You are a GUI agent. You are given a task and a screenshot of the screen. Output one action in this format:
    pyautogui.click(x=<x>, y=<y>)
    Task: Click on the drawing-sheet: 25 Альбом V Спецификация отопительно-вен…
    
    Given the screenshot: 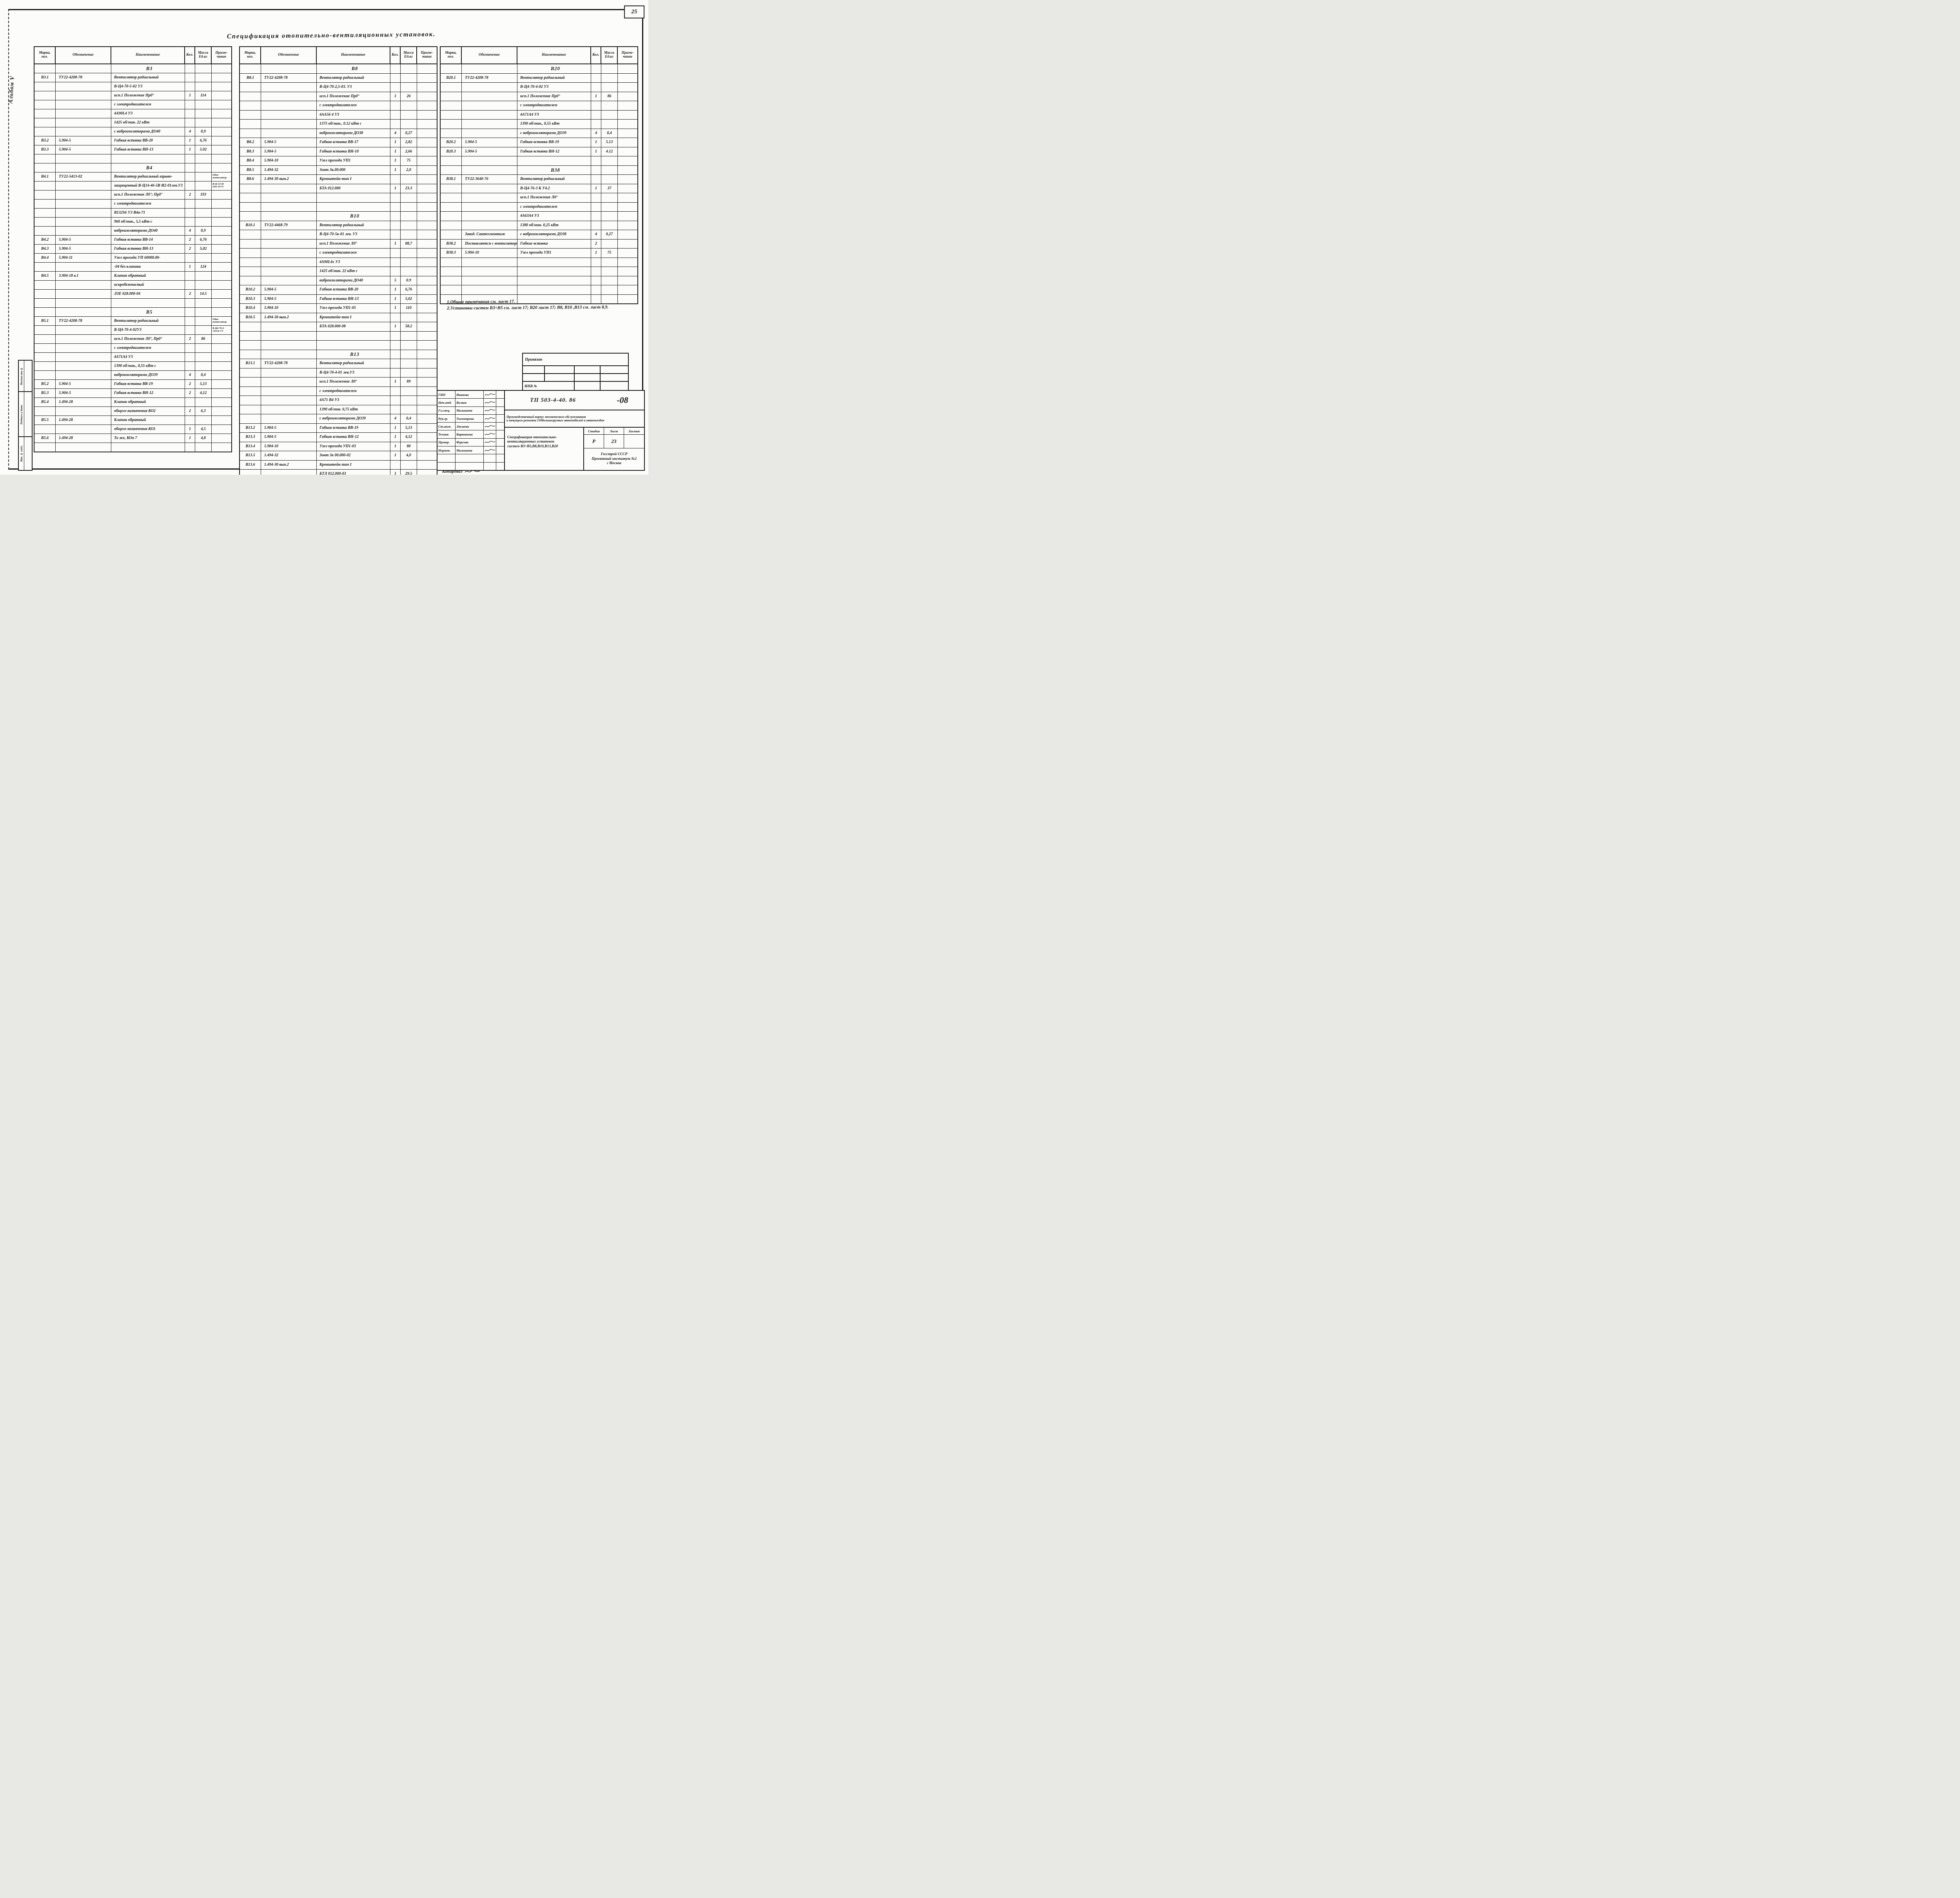 What is the action you would take?
    pyautogui.click(x=324, y=238)
    